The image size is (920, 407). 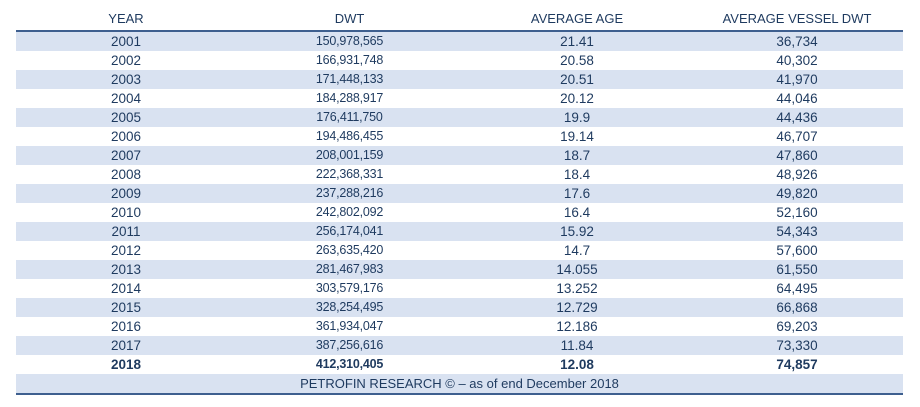 I want to click on cell-average-vessel-dwt: 44,046, so click(x=797, y=98).